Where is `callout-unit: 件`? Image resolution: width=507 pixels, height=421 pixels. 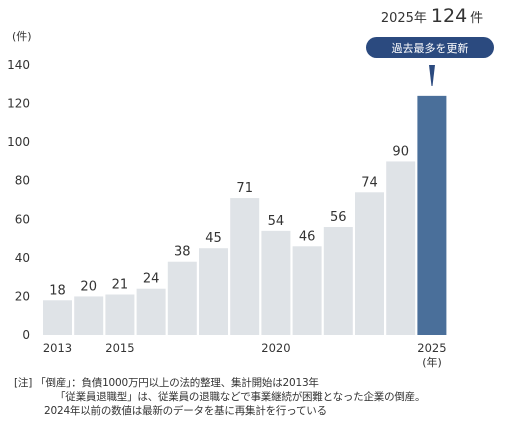
callout-unit: 件 is located at coordinates (476, 18).